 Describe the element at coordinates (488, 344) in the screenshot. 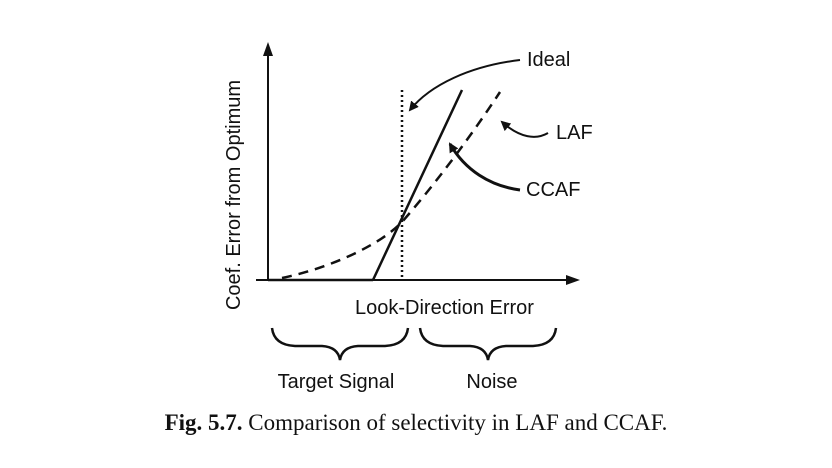

I see `noise-brace` at that location.